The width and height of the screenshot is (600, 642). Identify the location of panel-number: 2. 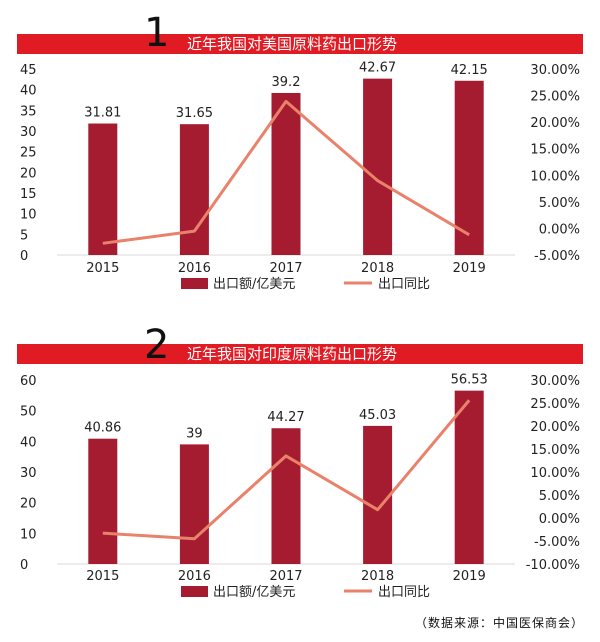
(157, 345).